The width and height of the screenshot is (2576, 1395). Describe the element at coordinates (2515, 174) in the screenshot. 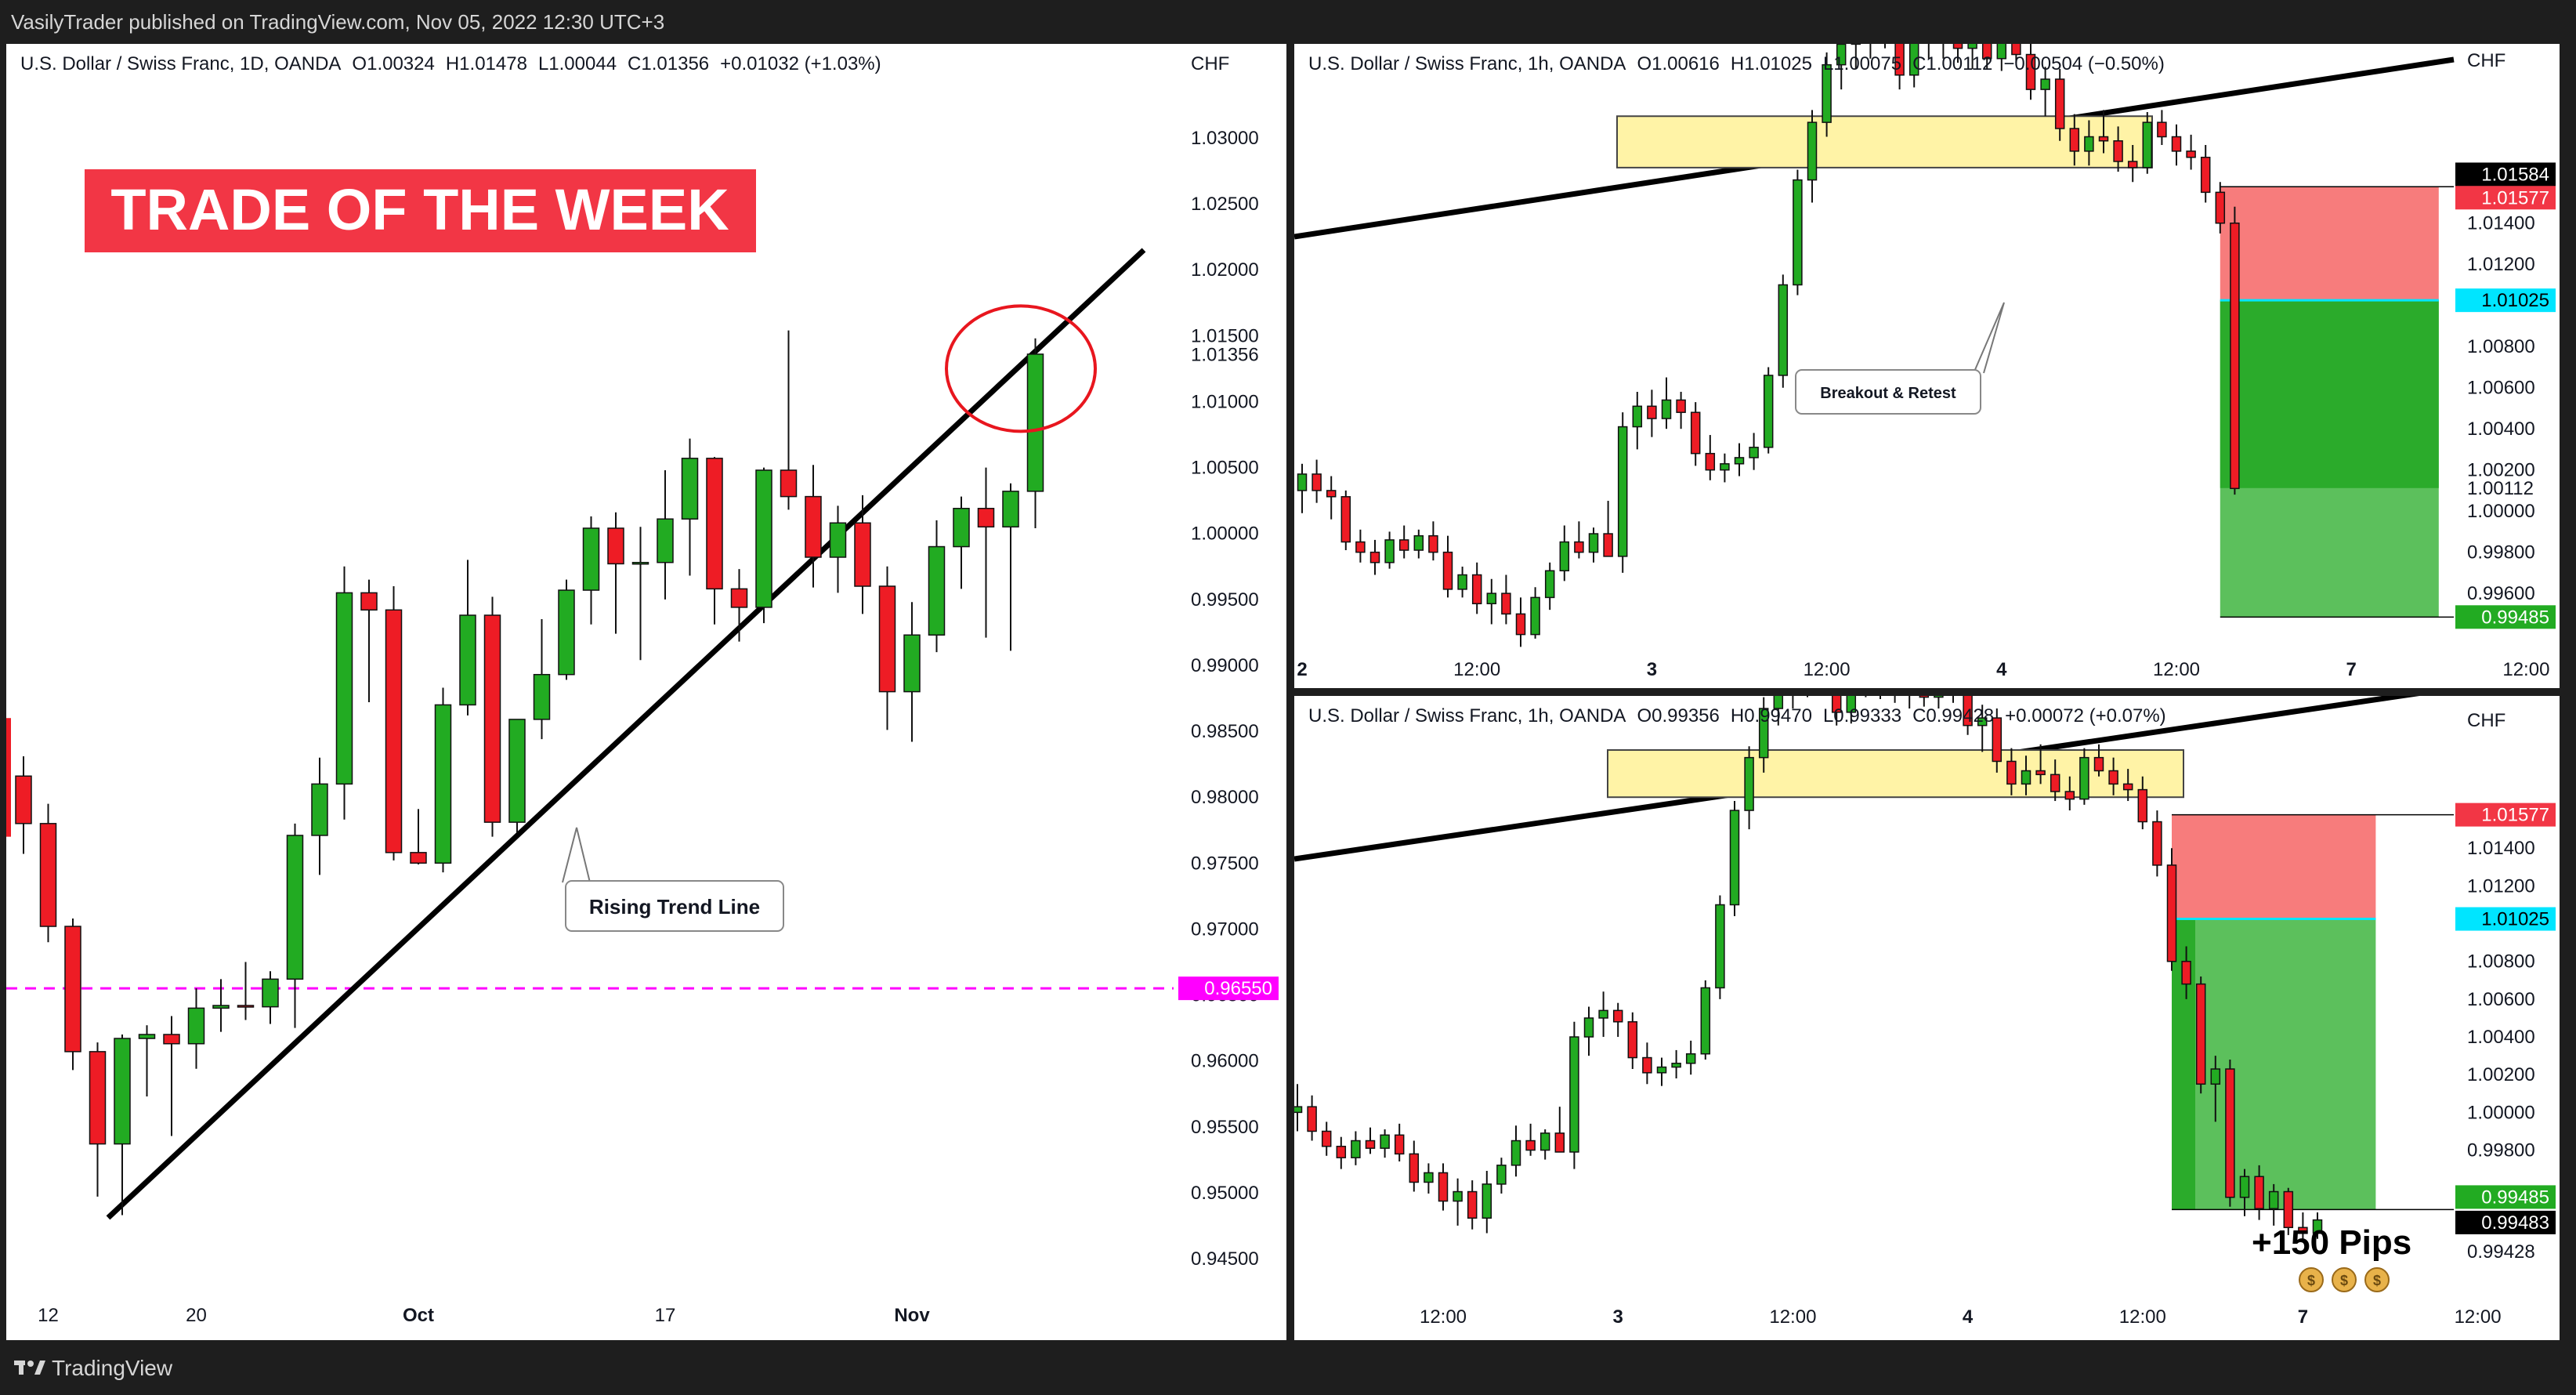

I see `price-tag-label: 1.01584` at that location.